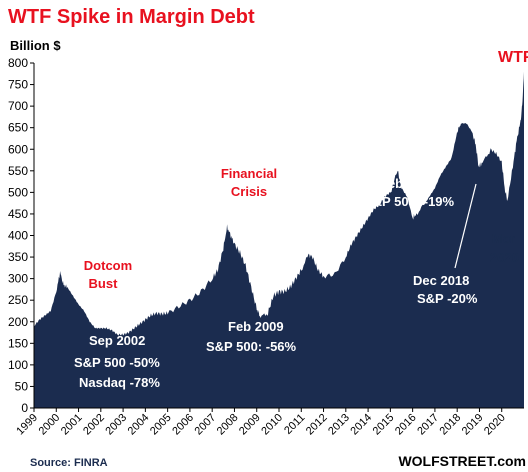 The height and width of the screenshot is (472, 528). What do you see at coordinates (409, 201) in the screenshot?
I see `annotation-text: S&P 500: -19%` at bounding box center [409, 201].